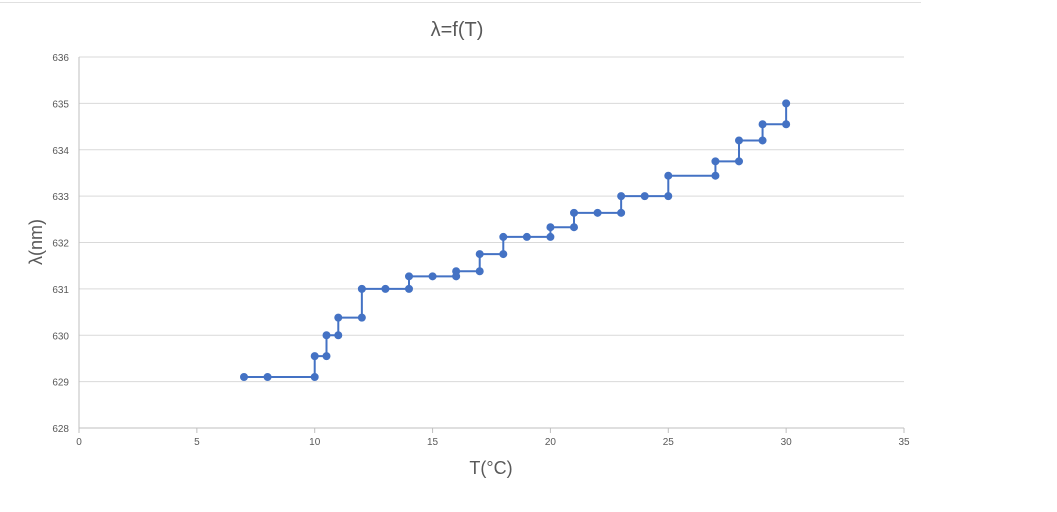 The height and width of the screenshot is (512, 1057). What do you see at coordinates (60, 151) in the screenshot?
I see `y-tick-label: 634` at bounding box center [60, 151].